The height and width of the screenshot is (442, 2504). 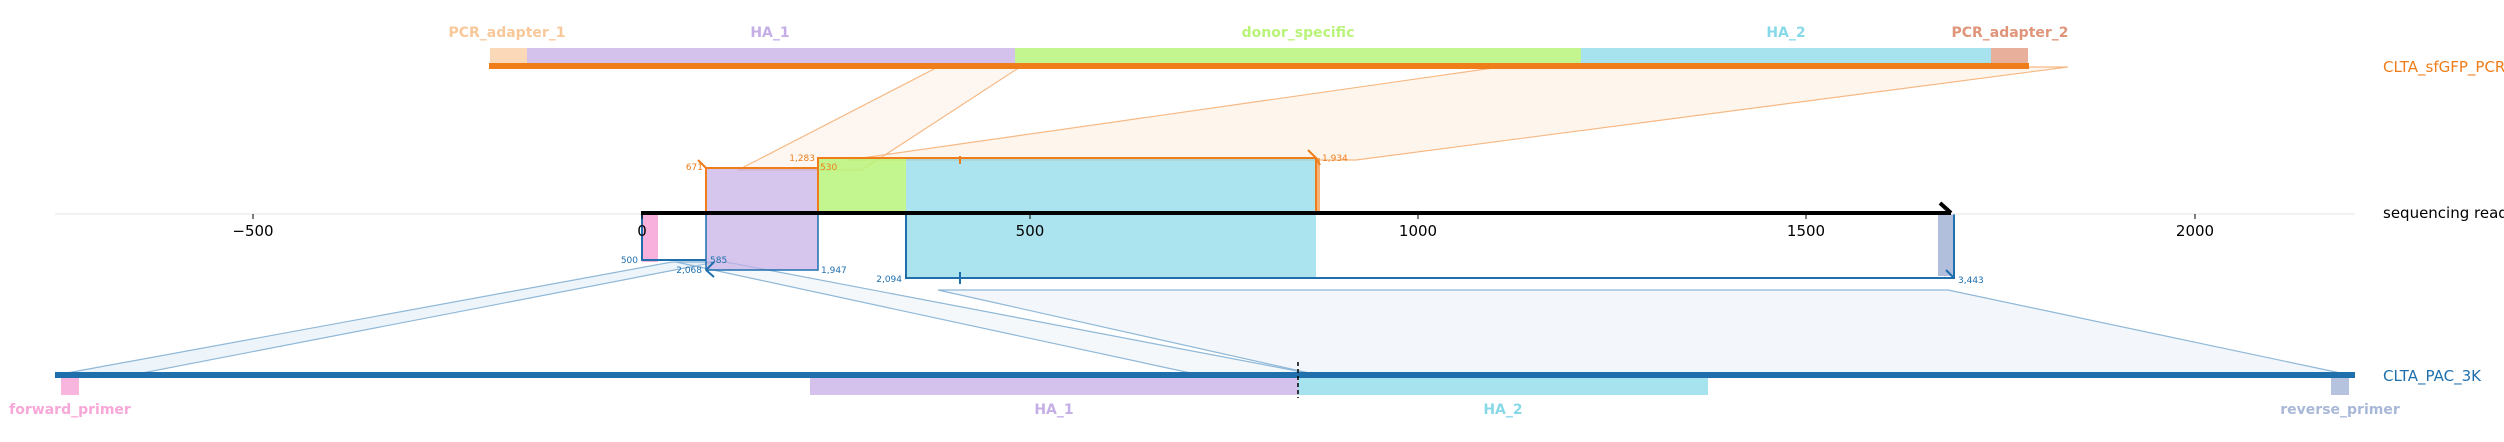 What do you see at coordinates (828, 168) in the screenshot?
I see `coord-top-1-end: 530` at bounding box center [828, 168].